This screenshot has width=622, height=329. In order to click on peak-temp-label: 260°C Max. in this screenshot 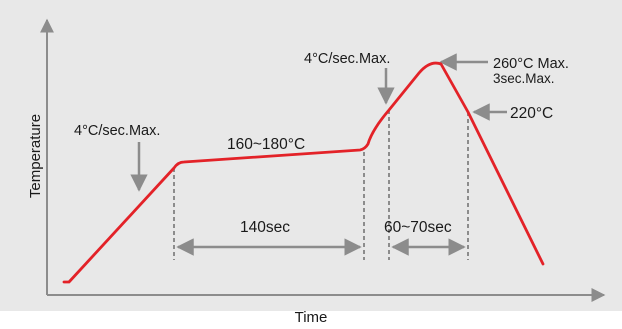, I will do `click(531, 64)`.